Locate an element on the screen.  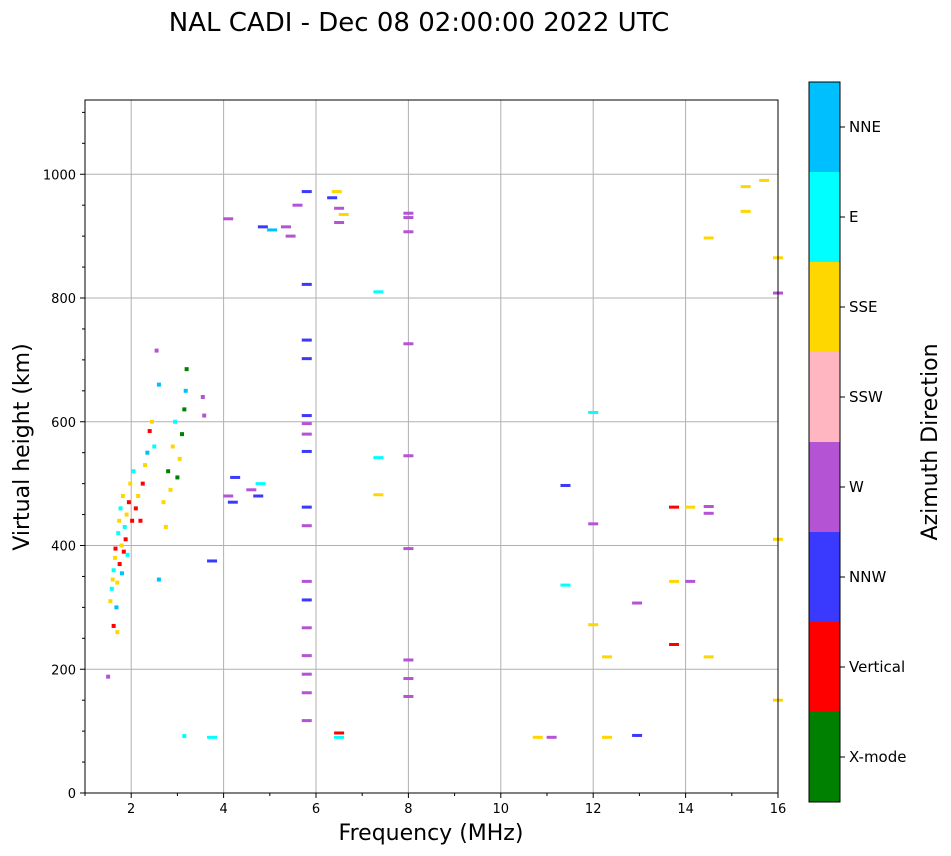
x-axis-ticks: 2 4 6 8 10 12 14 16 is located at coordinates (435, 805).